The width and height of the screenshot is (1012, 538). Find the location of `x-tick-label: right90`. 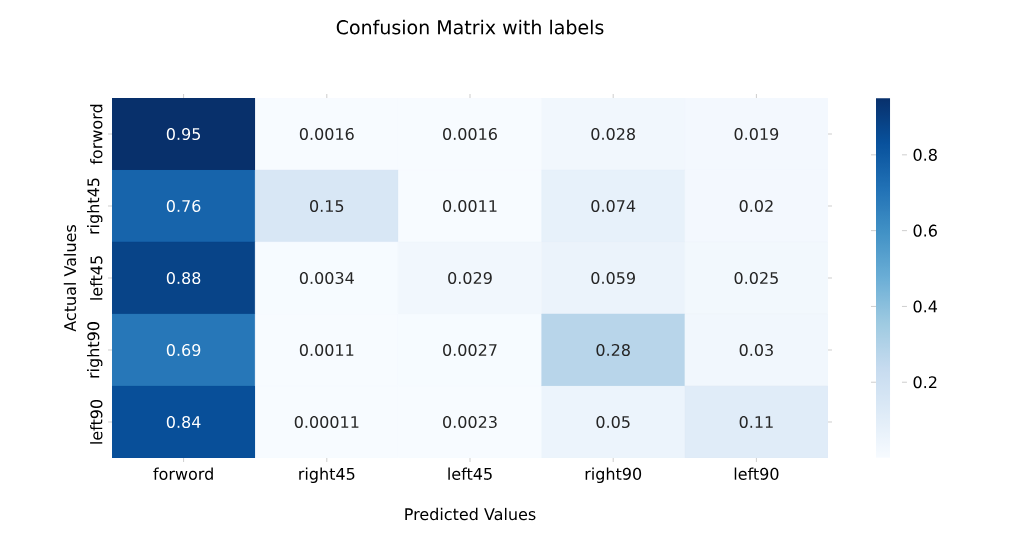

x-tick-label: right90 is located at coordinates (613, 475).